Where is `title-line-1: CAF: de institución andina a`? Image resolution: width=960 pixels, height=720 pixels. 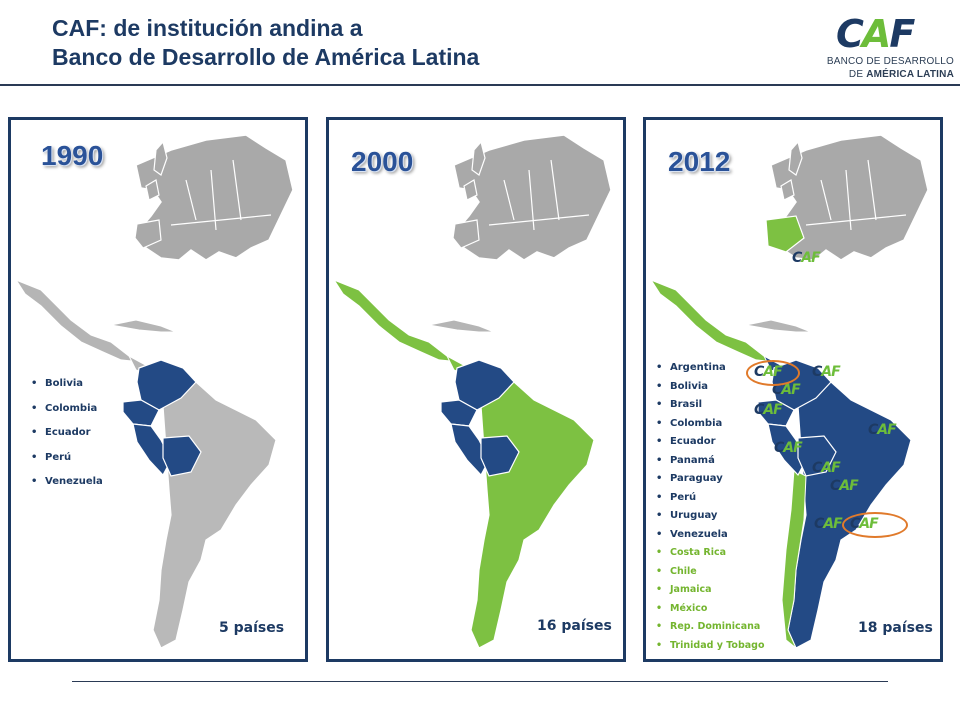
title-line-1: CAF: de institución andina a is located at coordinates (207, 28).